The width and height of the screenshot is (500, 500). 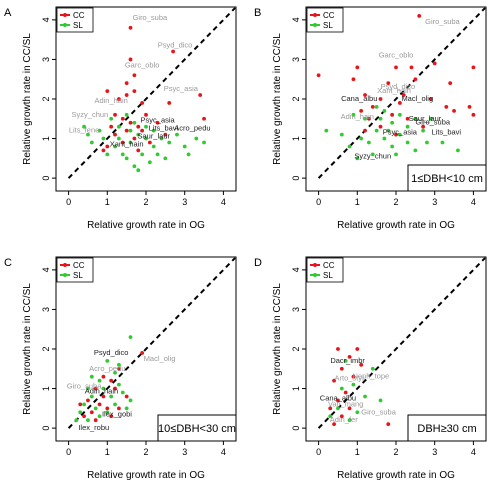 What do you see at coordinates (117, 413) in the screenshot?
I see `species-label: Ilex_gobi` at bounding box center [117, 413].